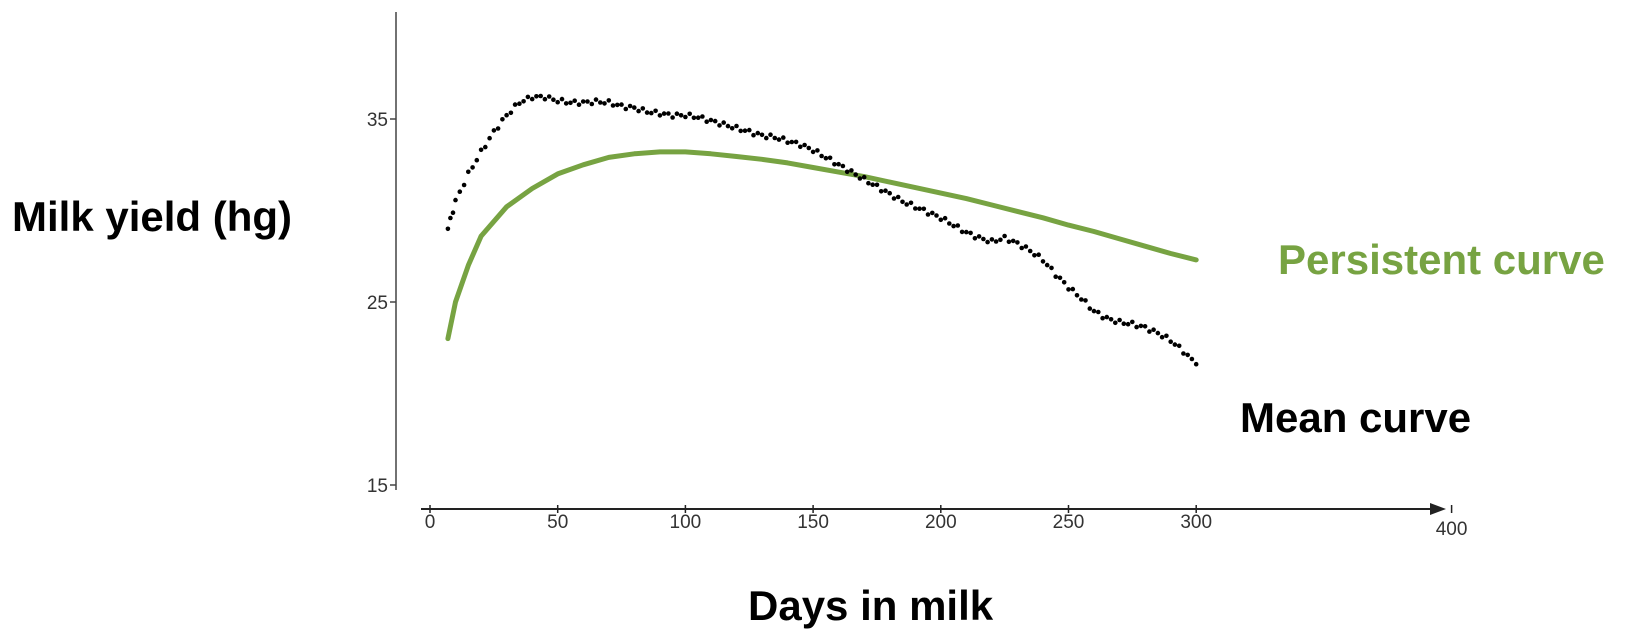 Image resolution: width=1644 pixels, height=630 pixels. Describe the element at coordinates (941, 522) in the screenshot. I see `x-tick-label: 200` at that location.